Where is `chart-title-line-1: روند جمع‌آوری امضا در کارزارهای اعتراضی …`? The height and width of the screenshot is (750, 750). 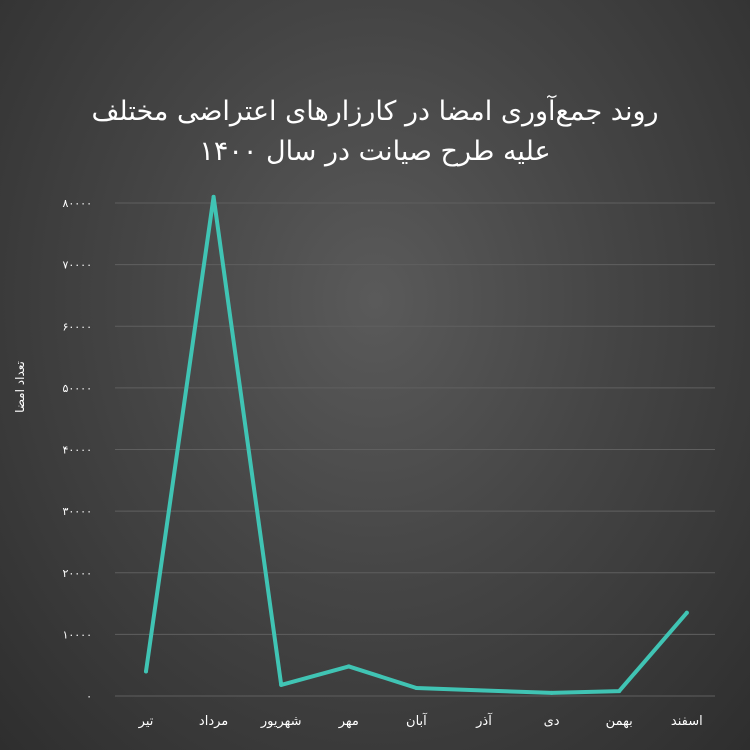
chart-title-line-1: روند جمع‌آوری امضا در کارزارهای اعتراضی … is located at coordinates (375, 111).